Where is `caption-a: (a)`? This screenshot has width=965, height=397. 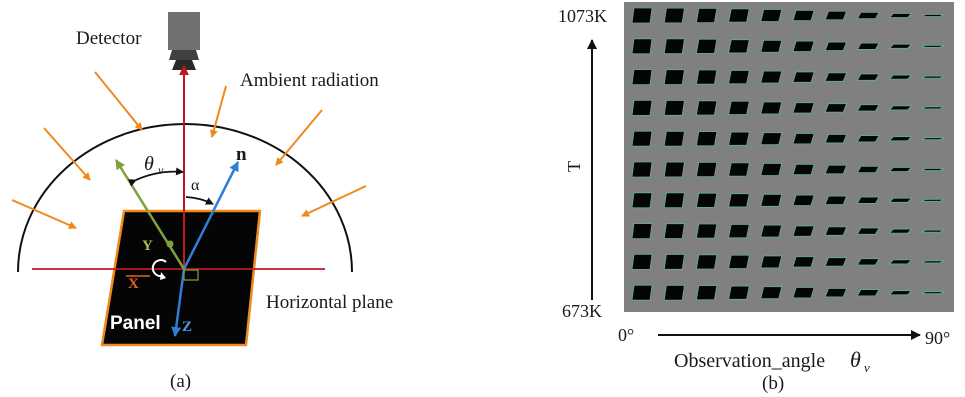 caption-a: (a) is located at coordinates (180, 381).